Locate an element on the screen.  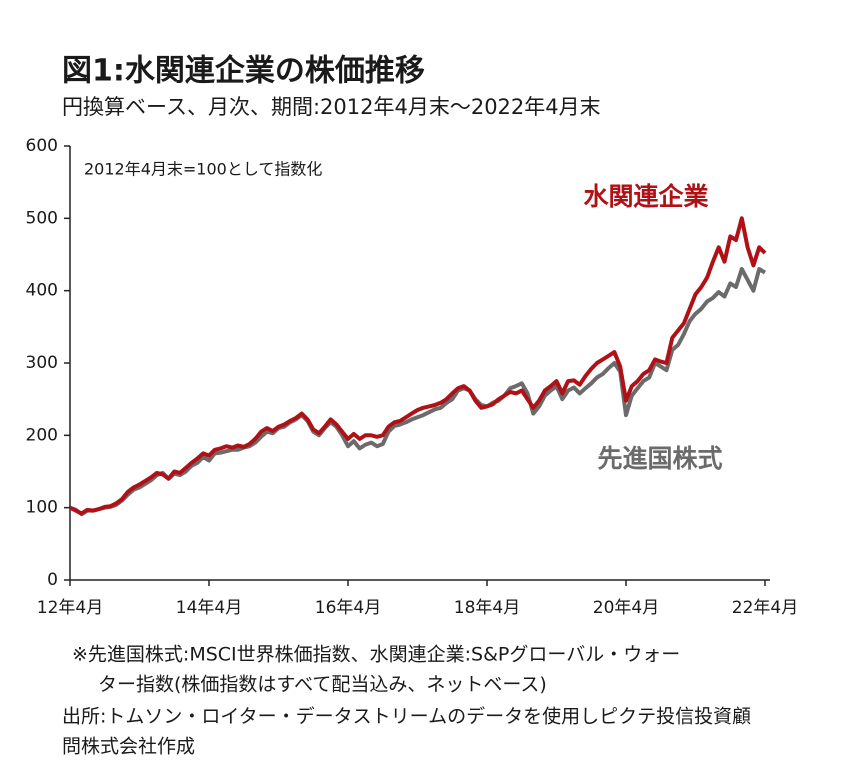
chart-title: 図1:水関連企業の株価推移 is located at coordinates (243, 71).